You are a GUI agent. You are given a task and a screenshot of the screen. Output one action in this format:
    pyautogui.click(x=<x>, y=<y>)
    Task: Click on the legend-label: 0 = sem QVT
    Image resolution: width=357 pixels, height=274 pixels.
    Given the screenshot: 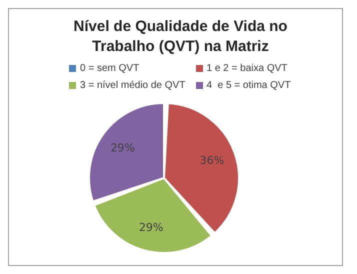 What is the action you would take?
    pyautogui.click(x=110, y=68)
    